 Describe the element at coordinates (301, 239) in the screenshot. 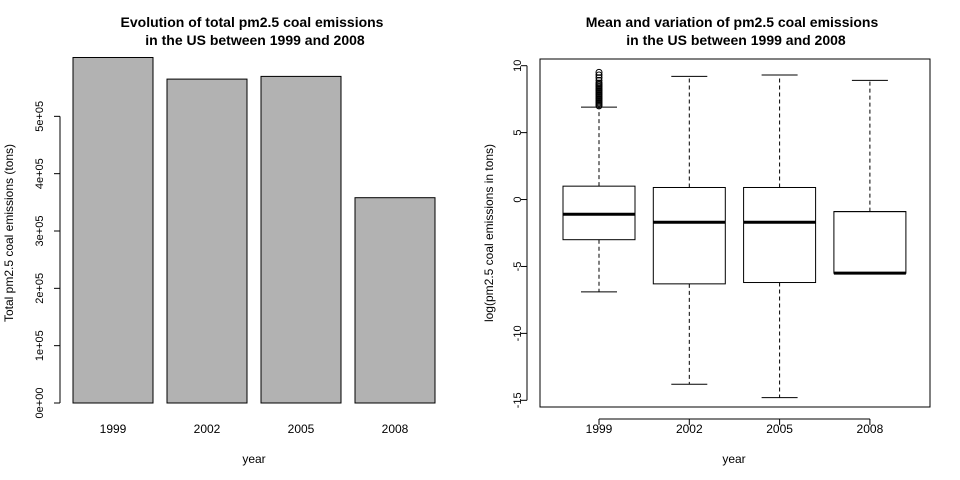

I see `bar-2005` at that location.